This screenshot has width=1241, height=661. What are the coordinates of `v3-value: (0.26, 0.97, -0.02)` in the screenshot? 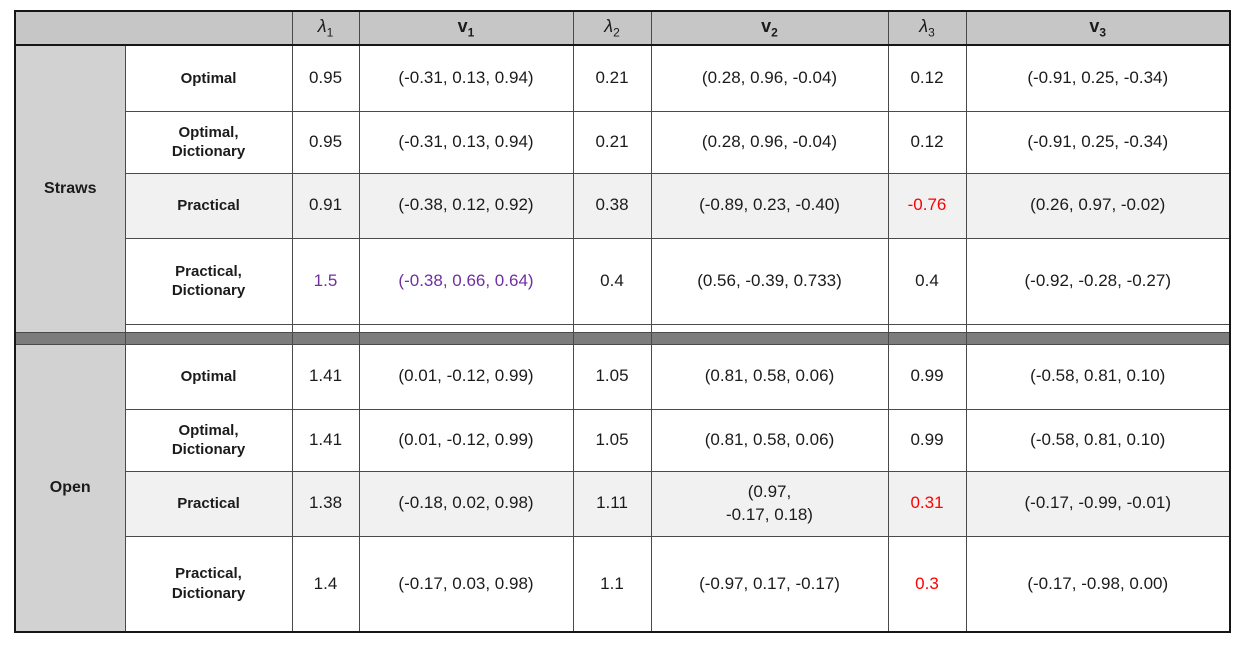 It's located at (1098, 205).